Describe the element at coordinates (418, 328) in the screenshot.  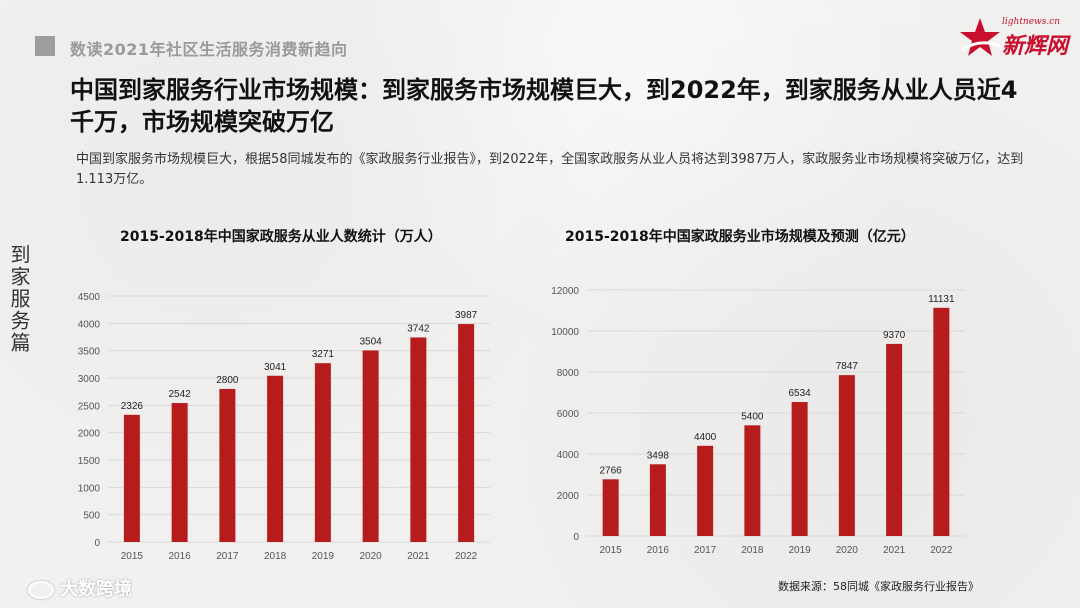
I see `data-label-2021: 3742` at that location.